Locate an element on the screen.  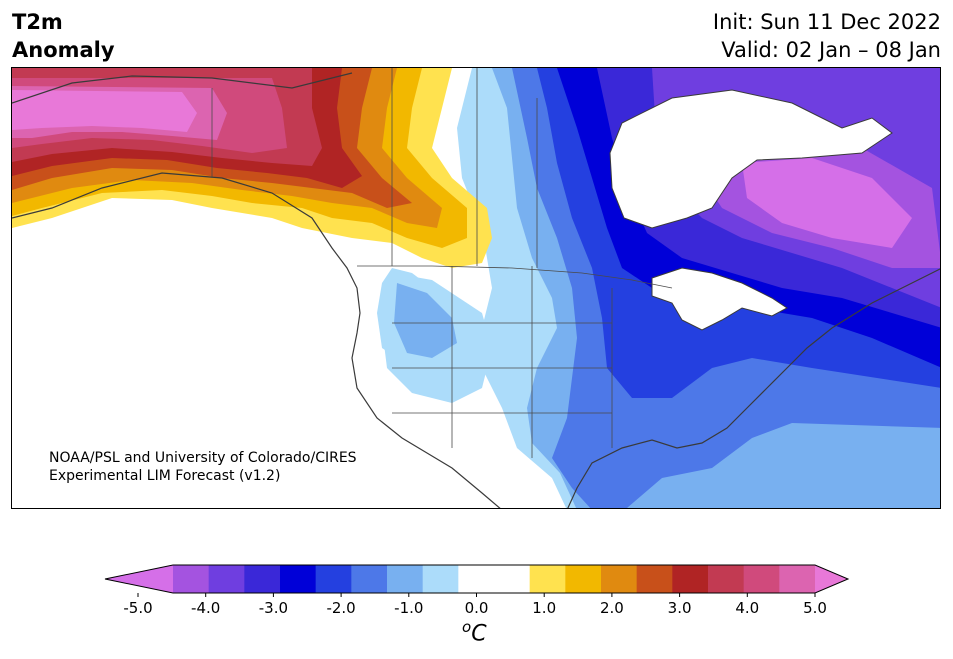
map-title: T2m Anomaly is located at coordinates (63, 36).